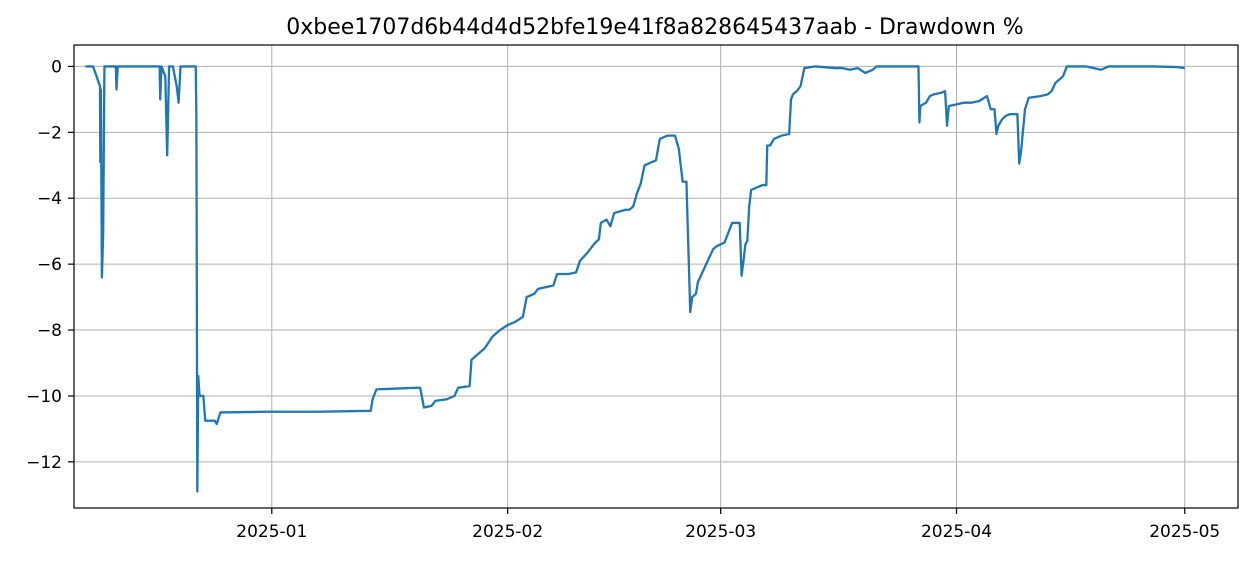  Describe the element at coordinates (956, 532) in the screenshot. I see `x-tick-label: 2025-04` at that location.